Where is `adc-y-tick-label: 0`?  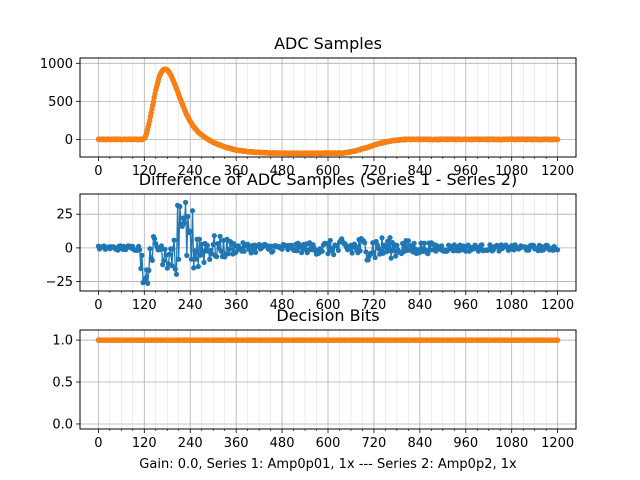 adc-y-tick-label: 0 is located at coordinates (69, 140).